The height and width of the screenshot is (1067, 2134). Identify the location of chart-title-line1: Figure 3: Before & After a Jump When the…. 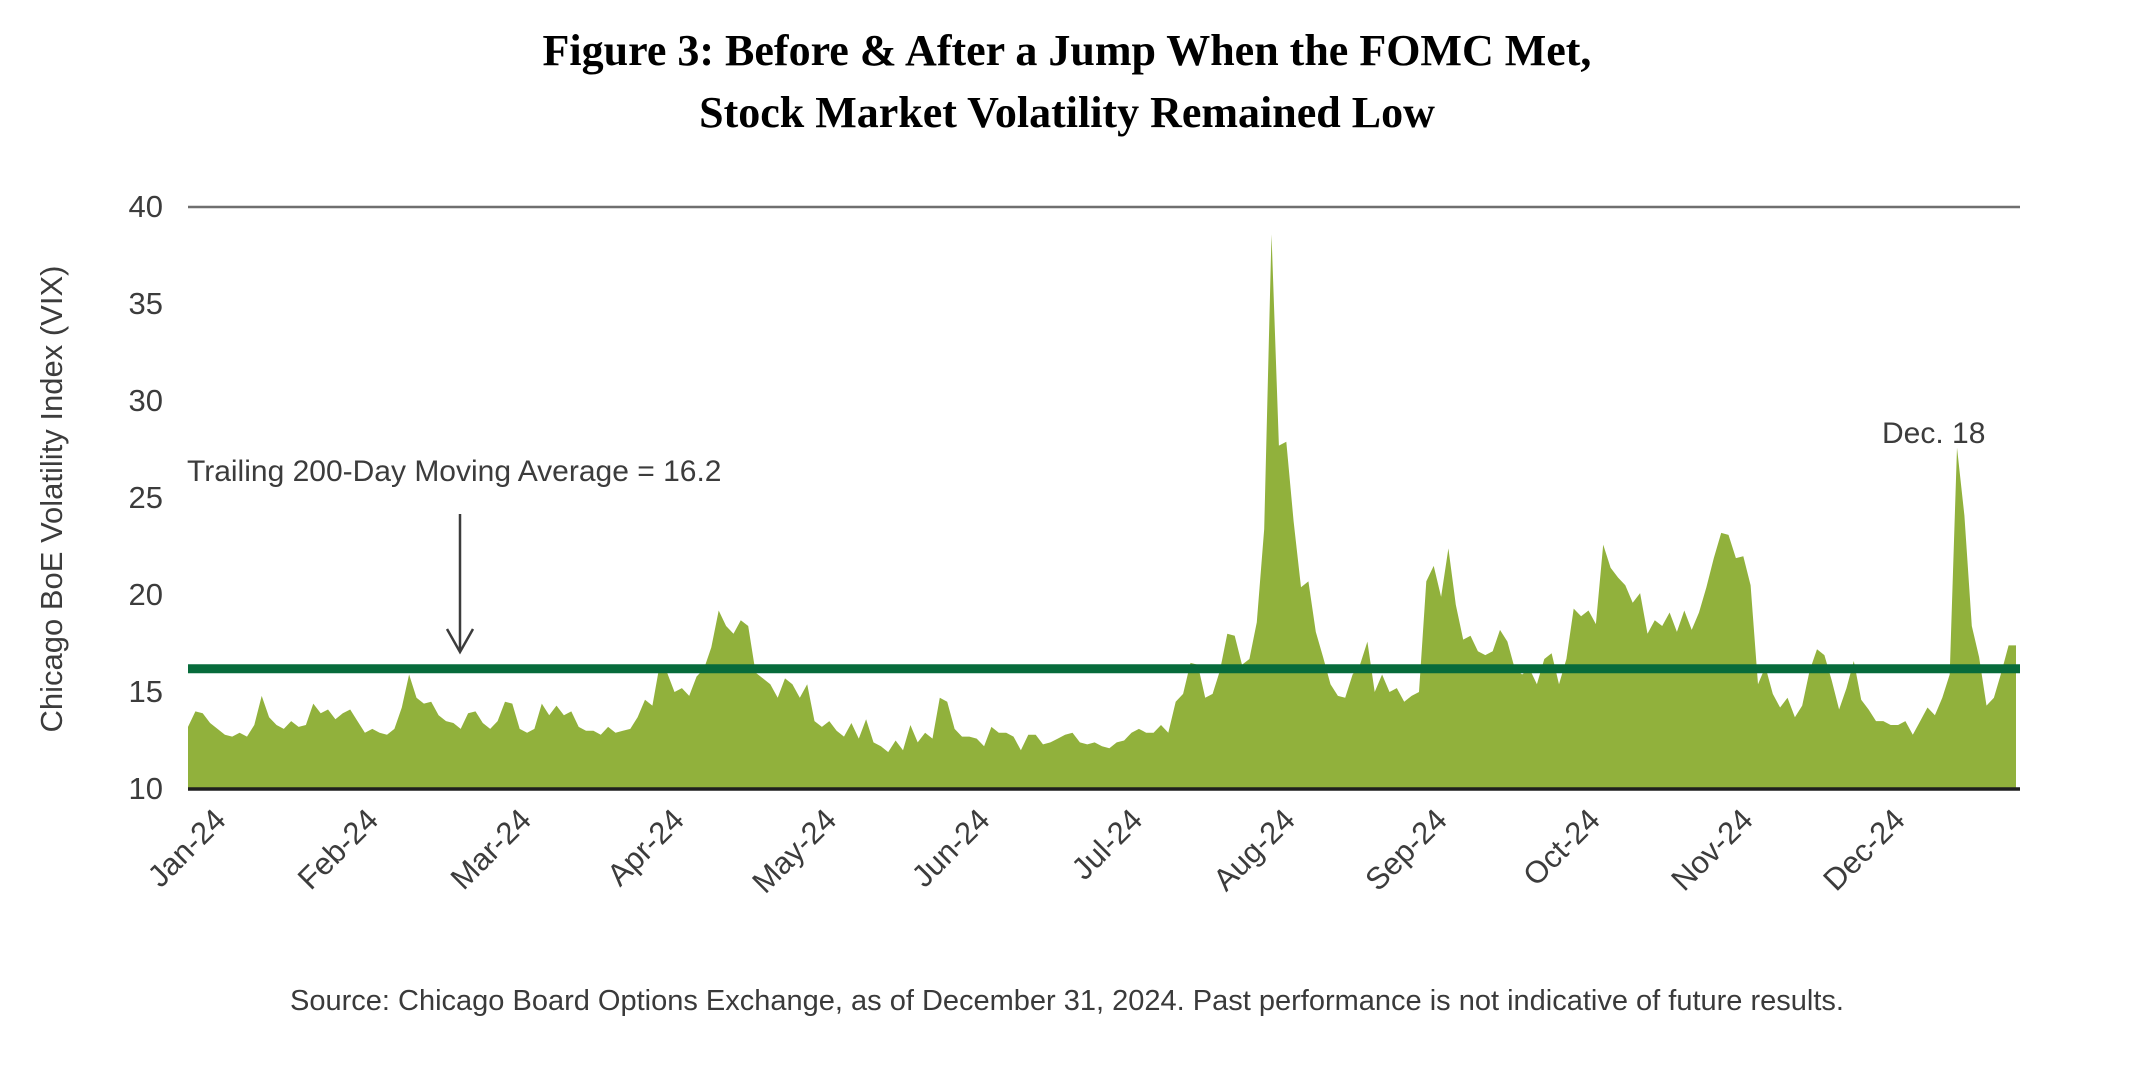
(1067, 50).